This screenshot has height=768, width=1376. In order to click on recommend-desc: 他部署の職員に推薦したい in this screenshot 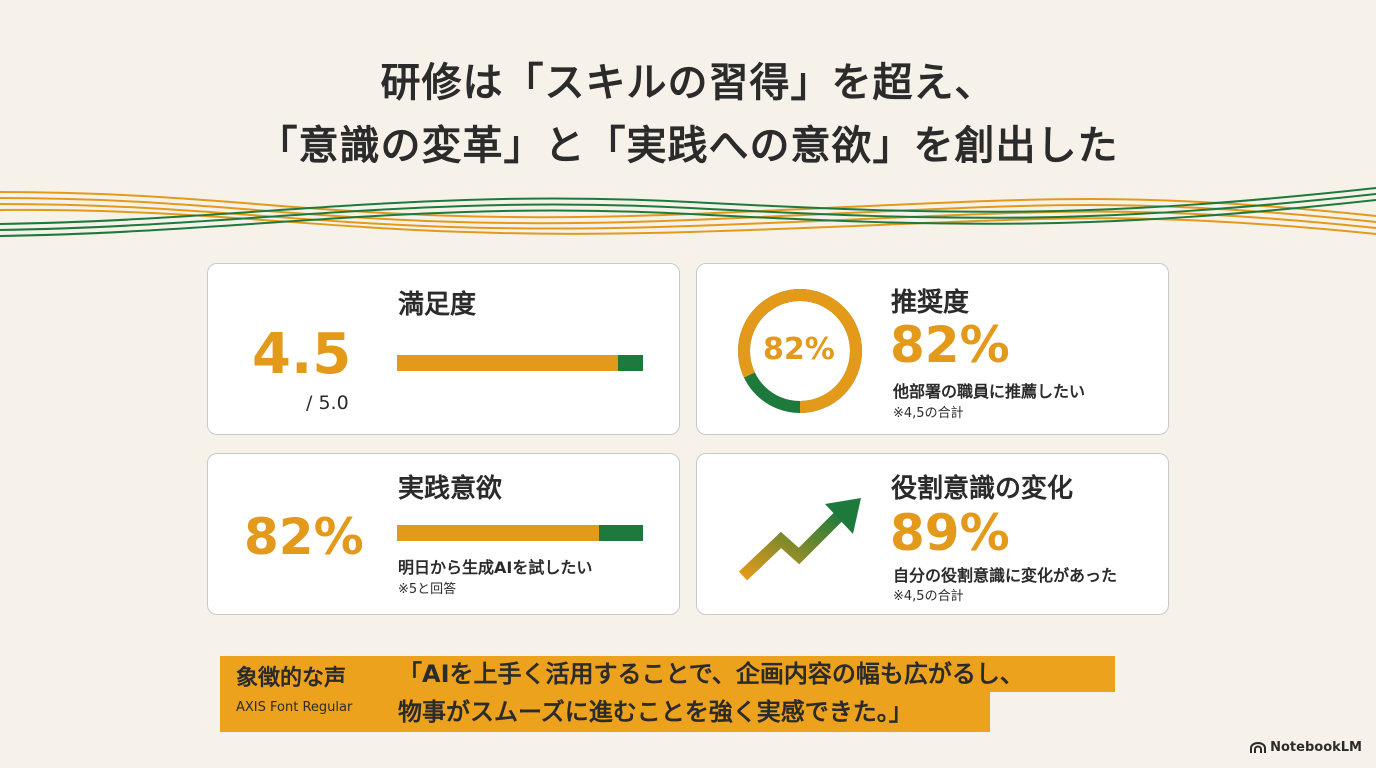, I will do `click(989, 391)`.